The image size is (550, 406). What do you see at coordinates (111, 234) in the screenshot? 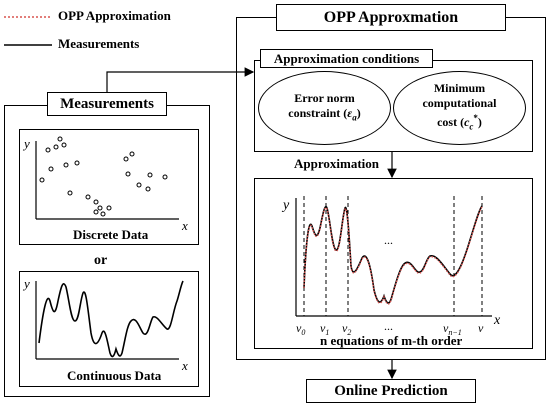
I see `discrete-caption: Discrete Data` at bounding box center [111, 234].